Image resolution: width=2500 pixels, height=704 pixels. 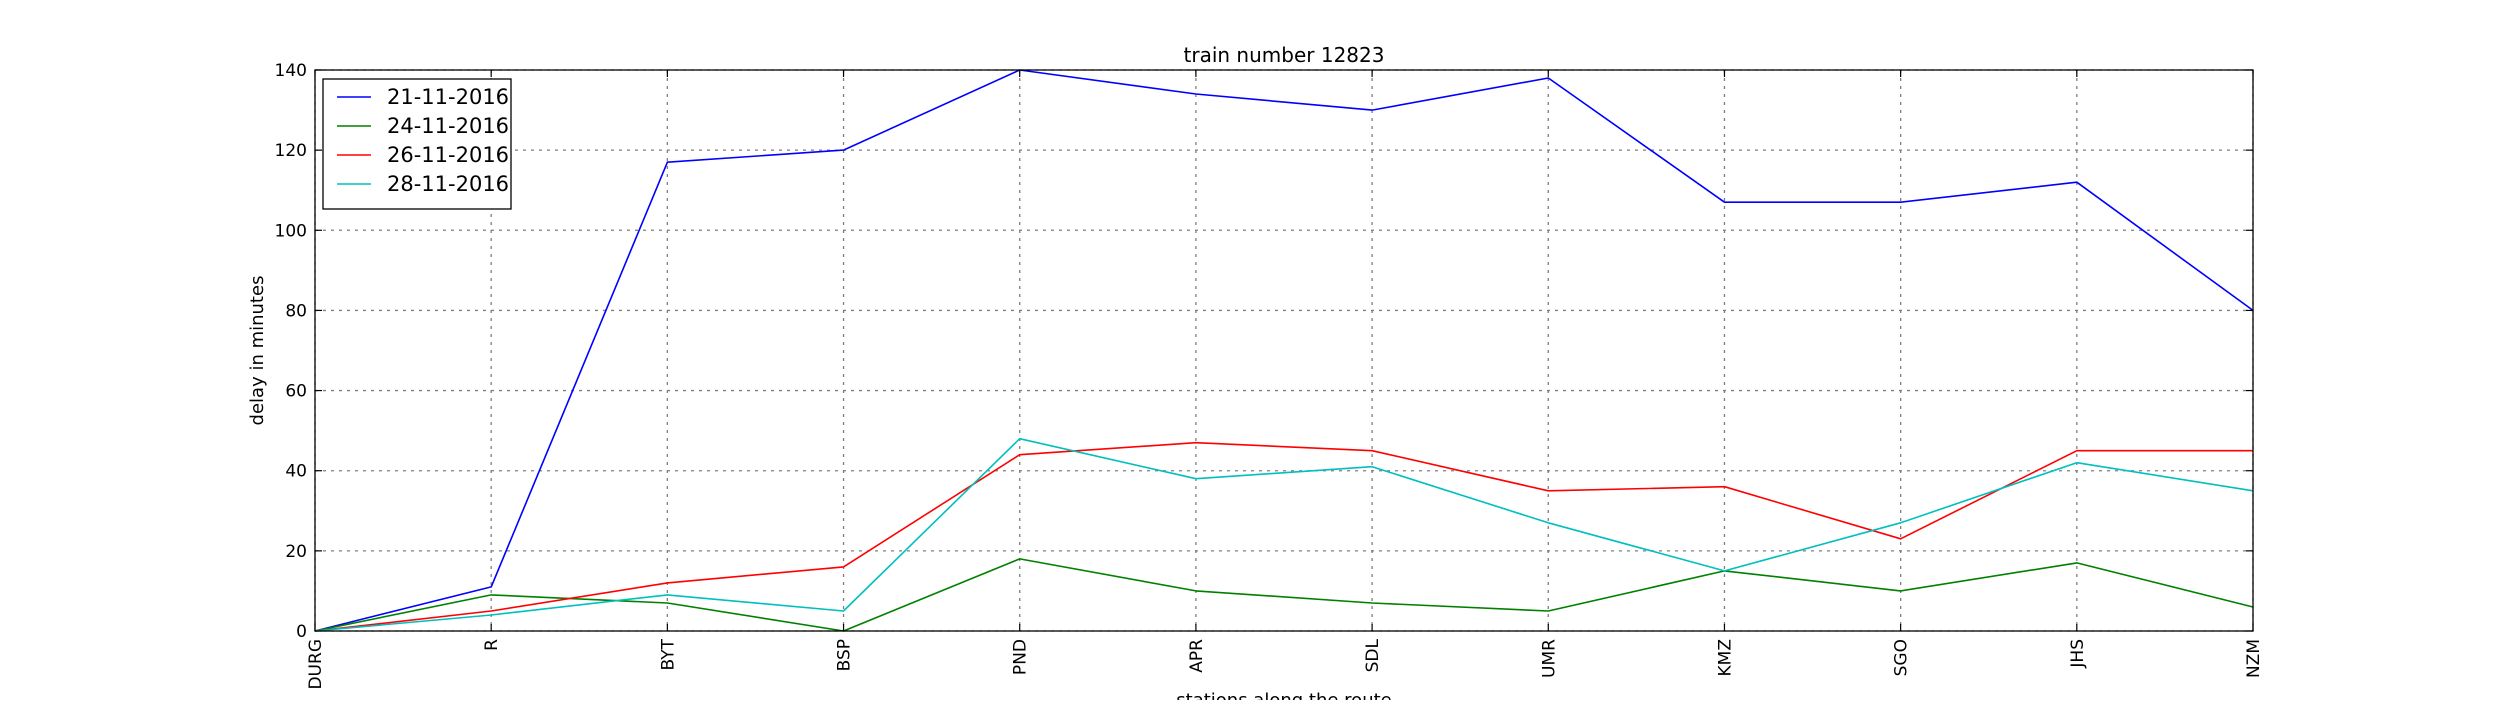 What do you see at coordinates (845, 655) in the screenshot?
I see `x-tick-label: BSP` at bounding box center [845, 655].